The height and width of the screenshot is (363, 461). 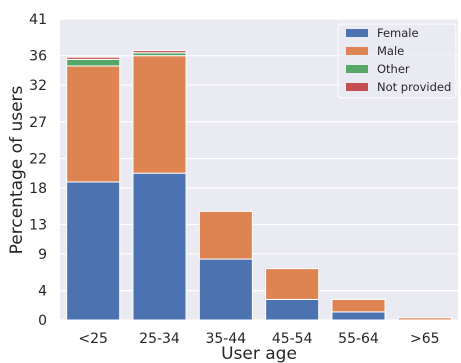 What do you see at coordinates (42, 321) in the screenshot?
I see `y-tick-label: 0` at bounding box center [42, 321].